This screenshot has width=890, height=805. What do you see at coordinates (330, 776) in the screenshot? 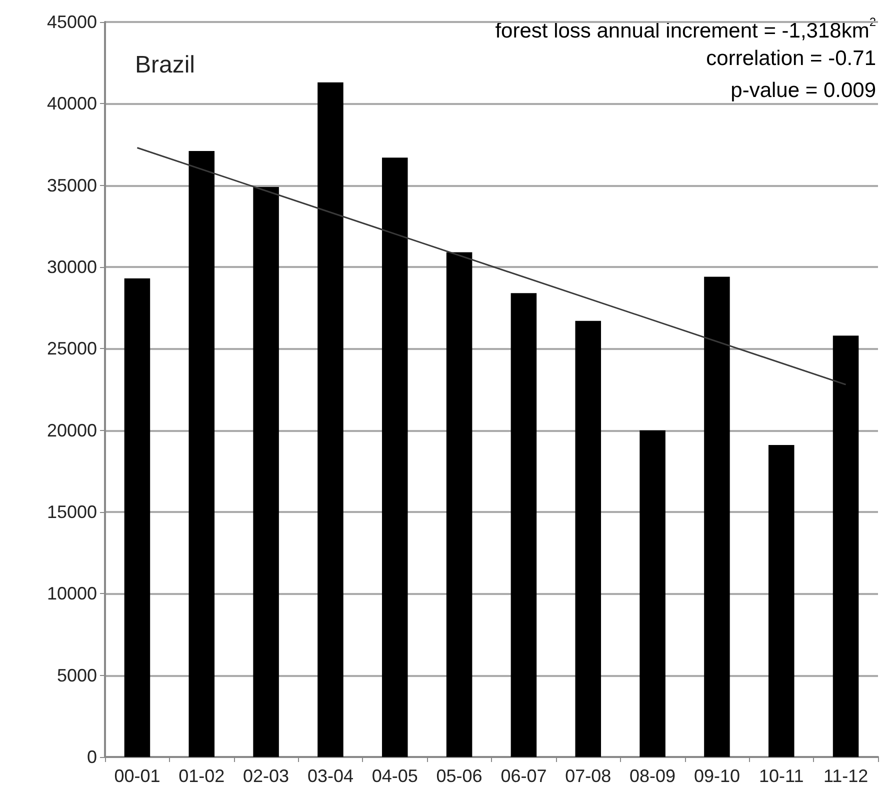
I see `x-tick-label: 03-04` at bounding box center [330, 776].